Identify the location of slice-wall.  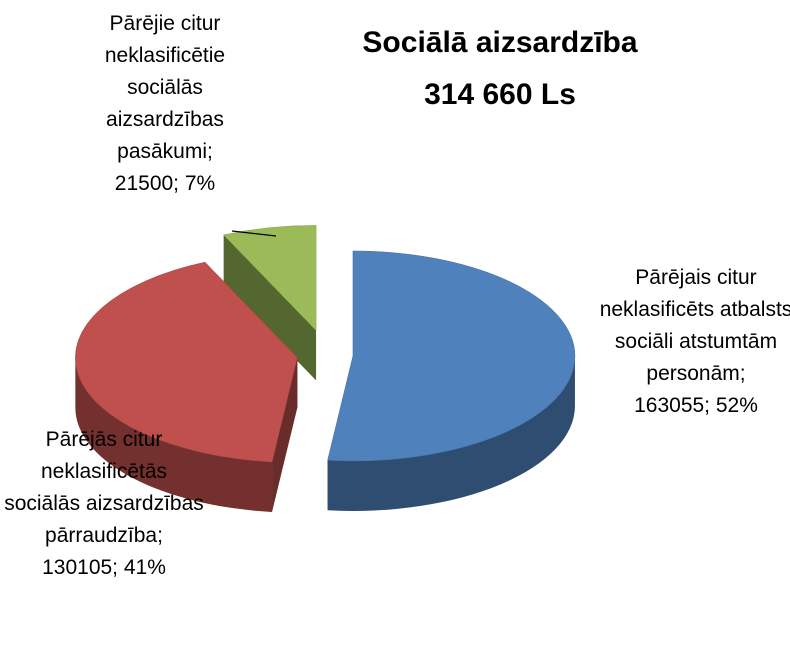
(270, 307).